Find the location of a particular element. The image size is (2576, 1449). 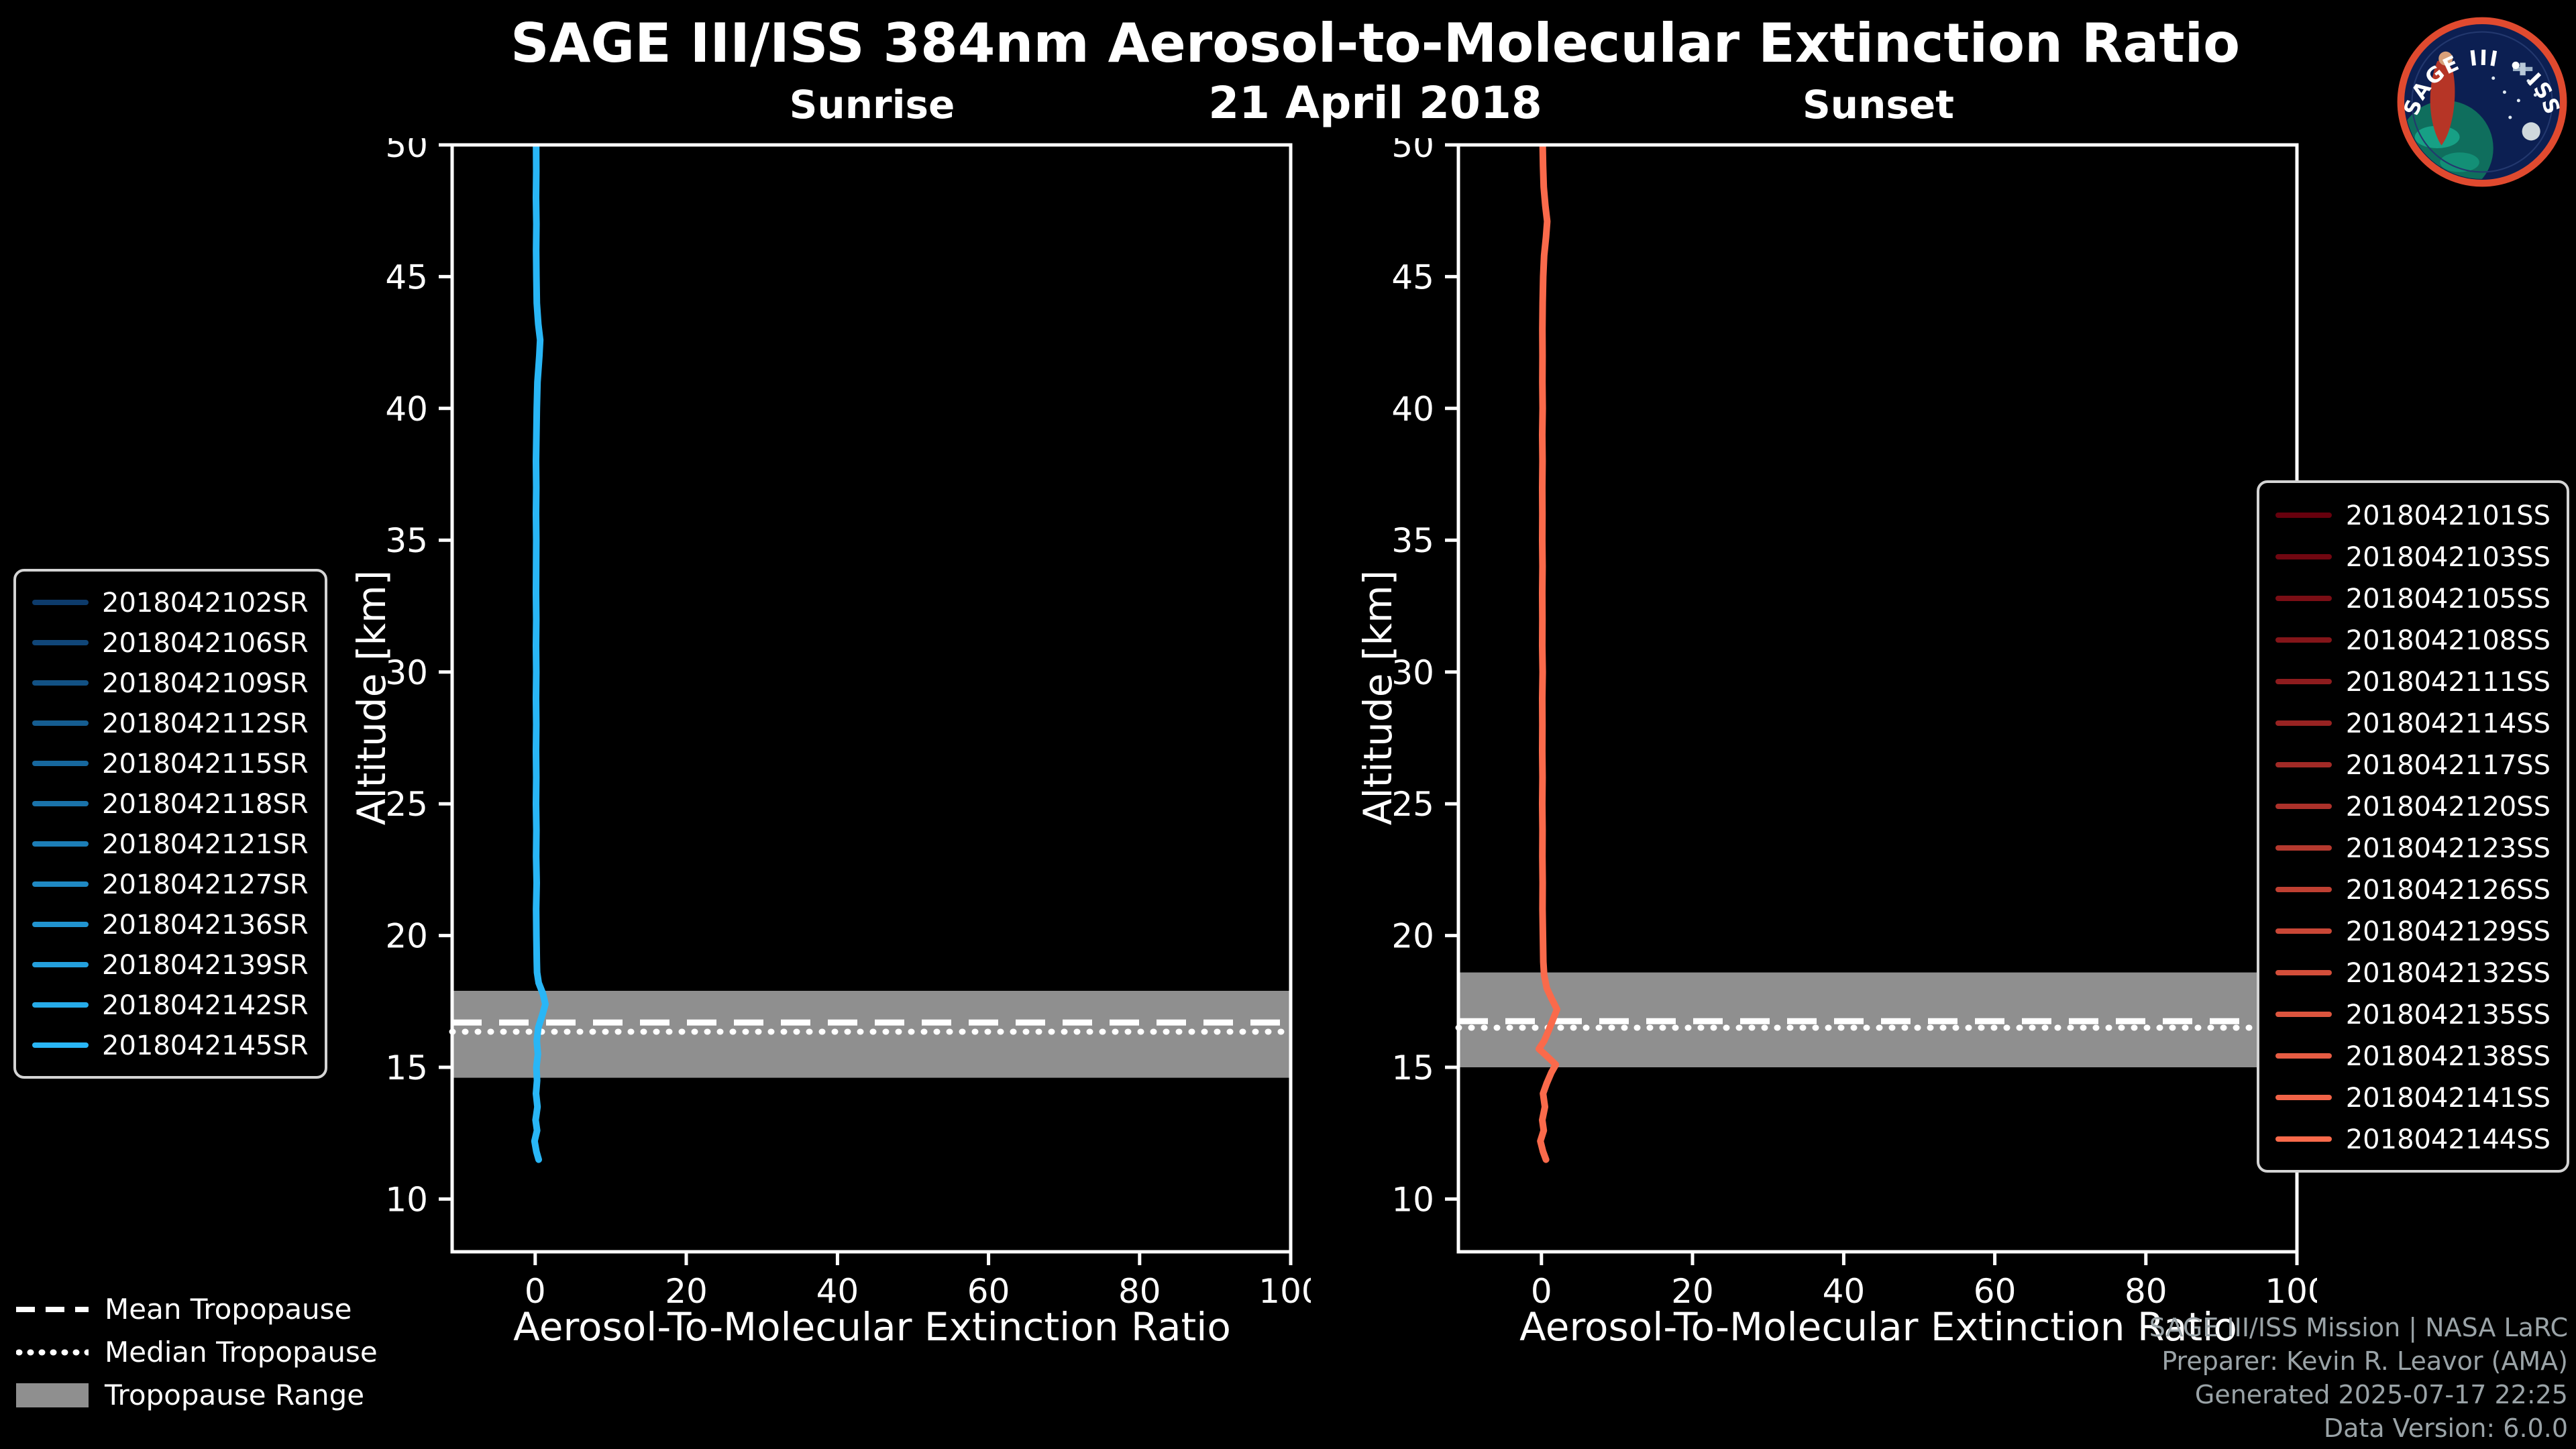

legend-item: 2018042101SS is located at coordinates (2413, 514).